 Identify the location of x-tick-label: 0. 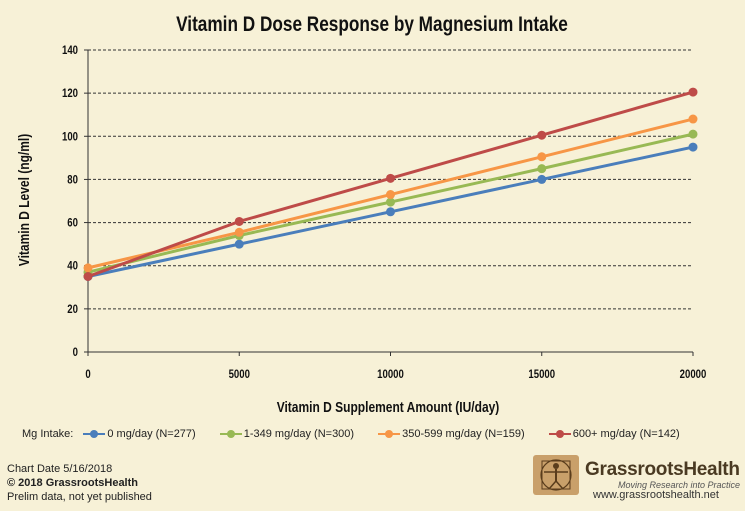
(87, 374).